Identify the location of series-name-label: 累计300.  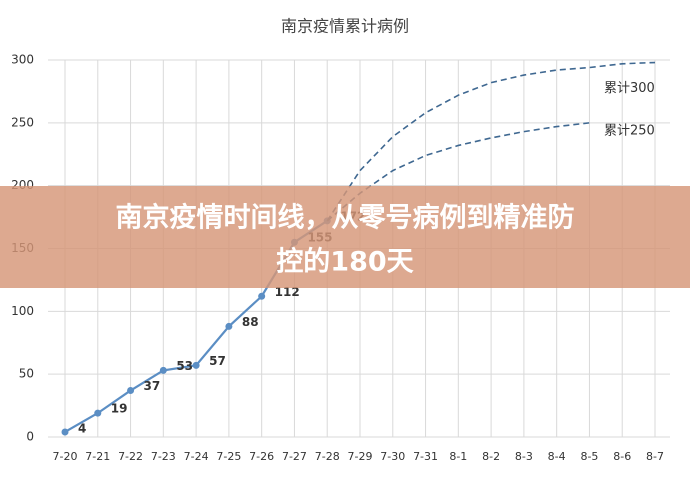
(629, 88).